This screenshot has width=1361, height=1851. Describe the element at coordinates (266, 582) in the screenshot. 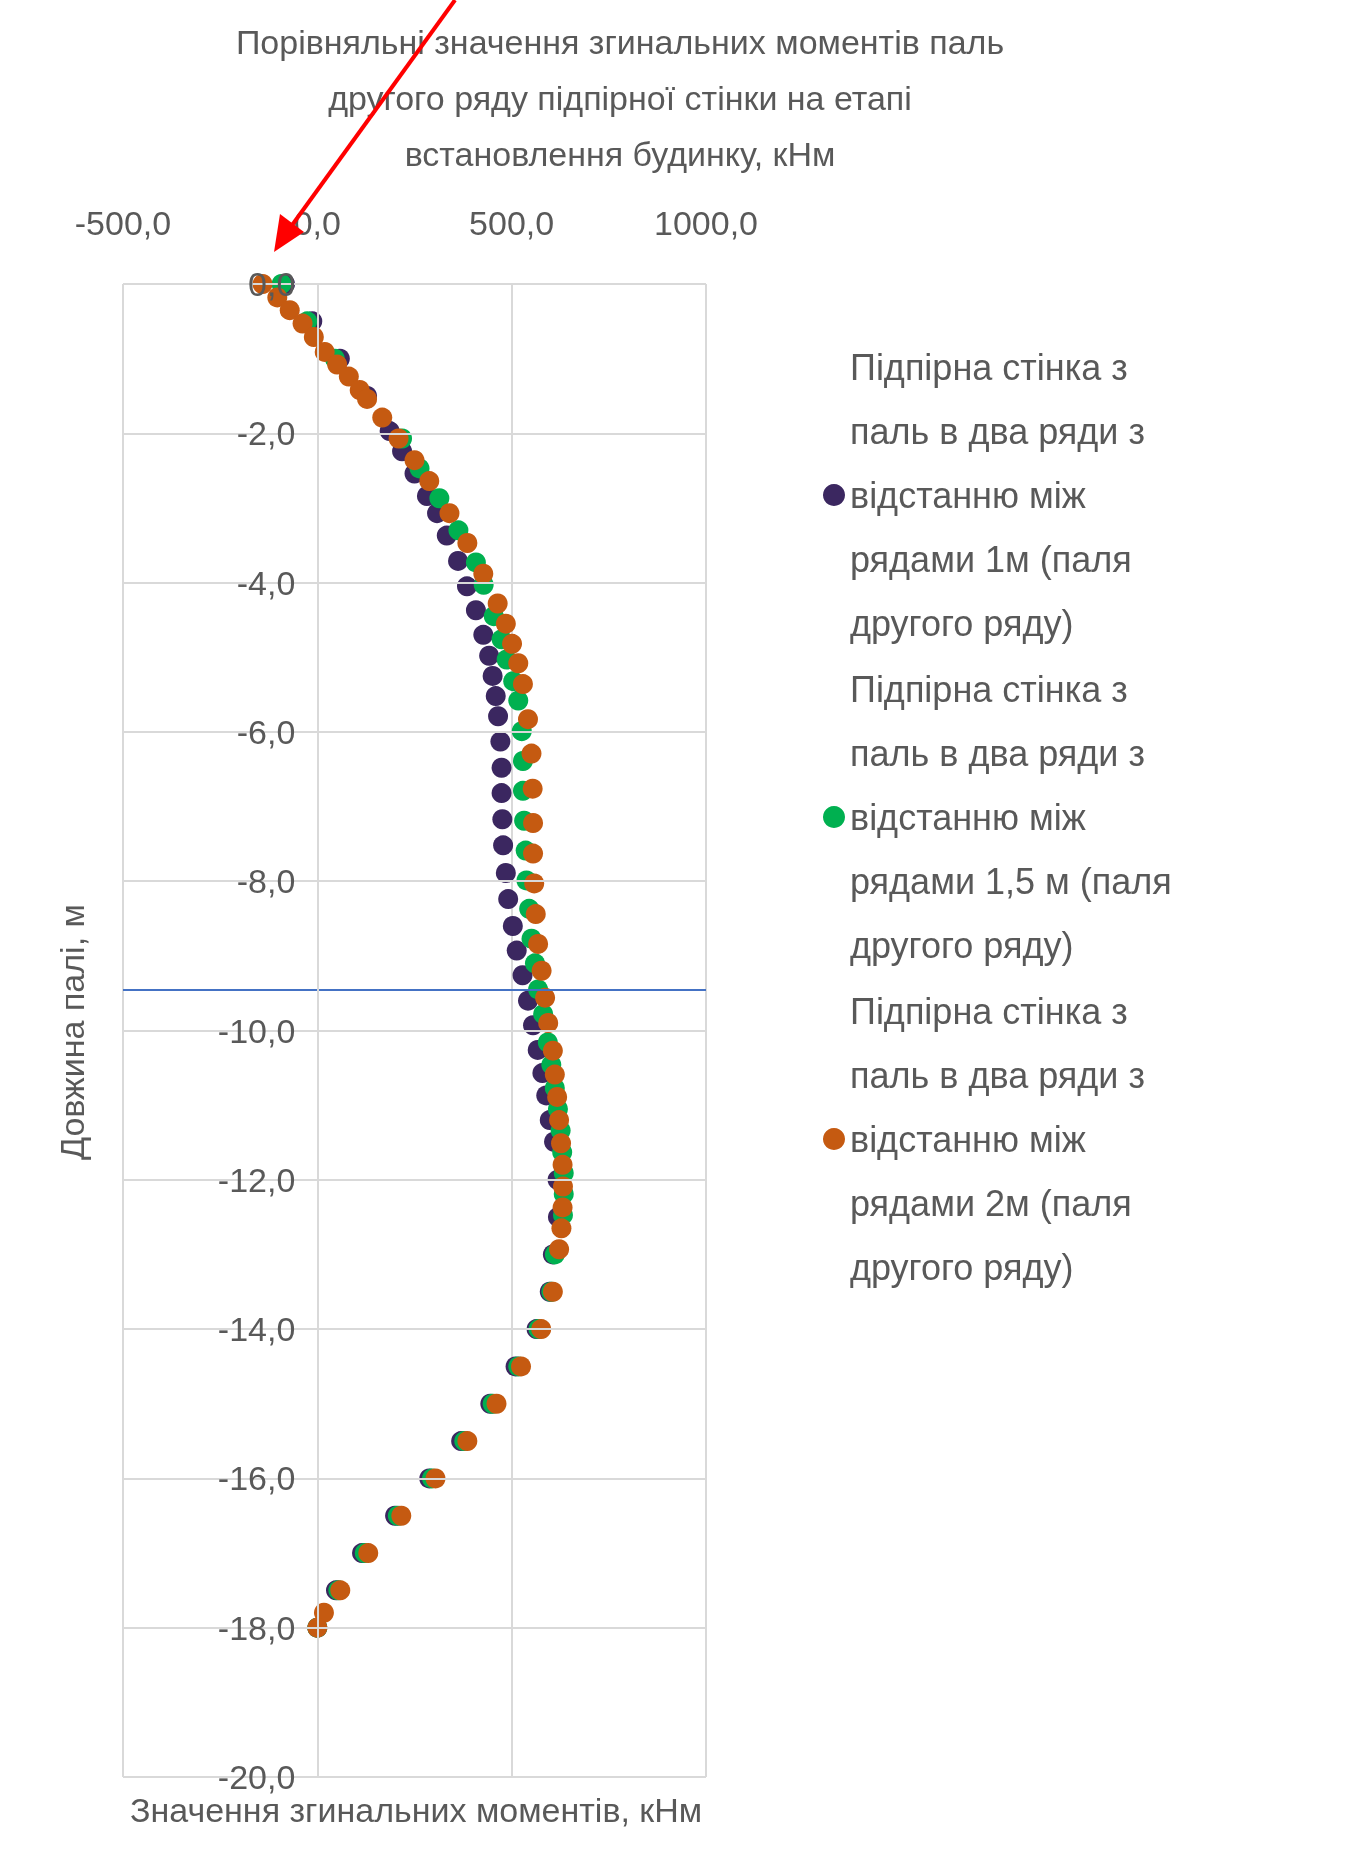

I see `y-tick-label: -4,0` at that location.